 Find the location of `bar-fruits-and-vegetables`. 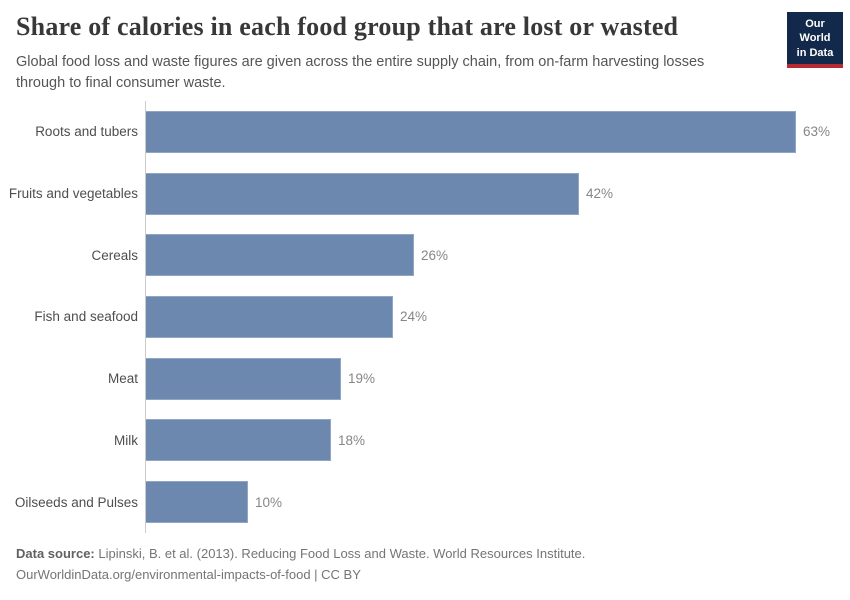

bar-fruits-and-vegetables is located at coordinates (362, 193).